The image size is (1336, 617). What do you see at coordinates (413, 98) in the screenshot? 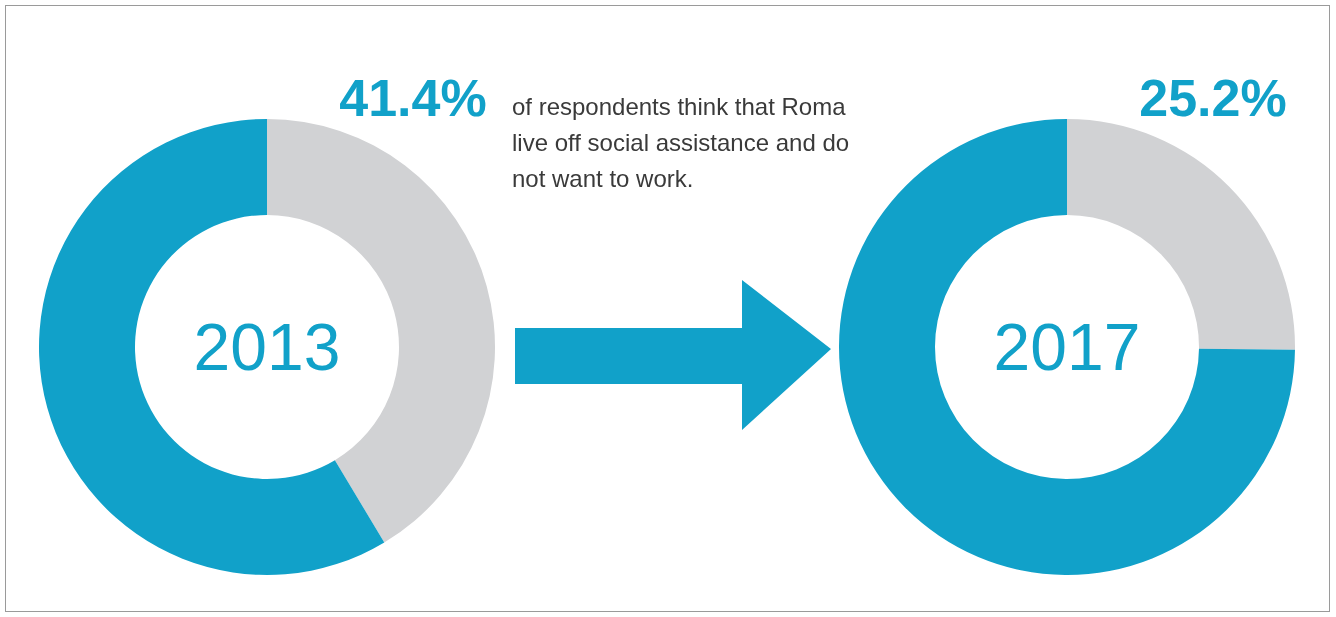
I see `data-label: 41.4%` at bounding box center [413, 98].